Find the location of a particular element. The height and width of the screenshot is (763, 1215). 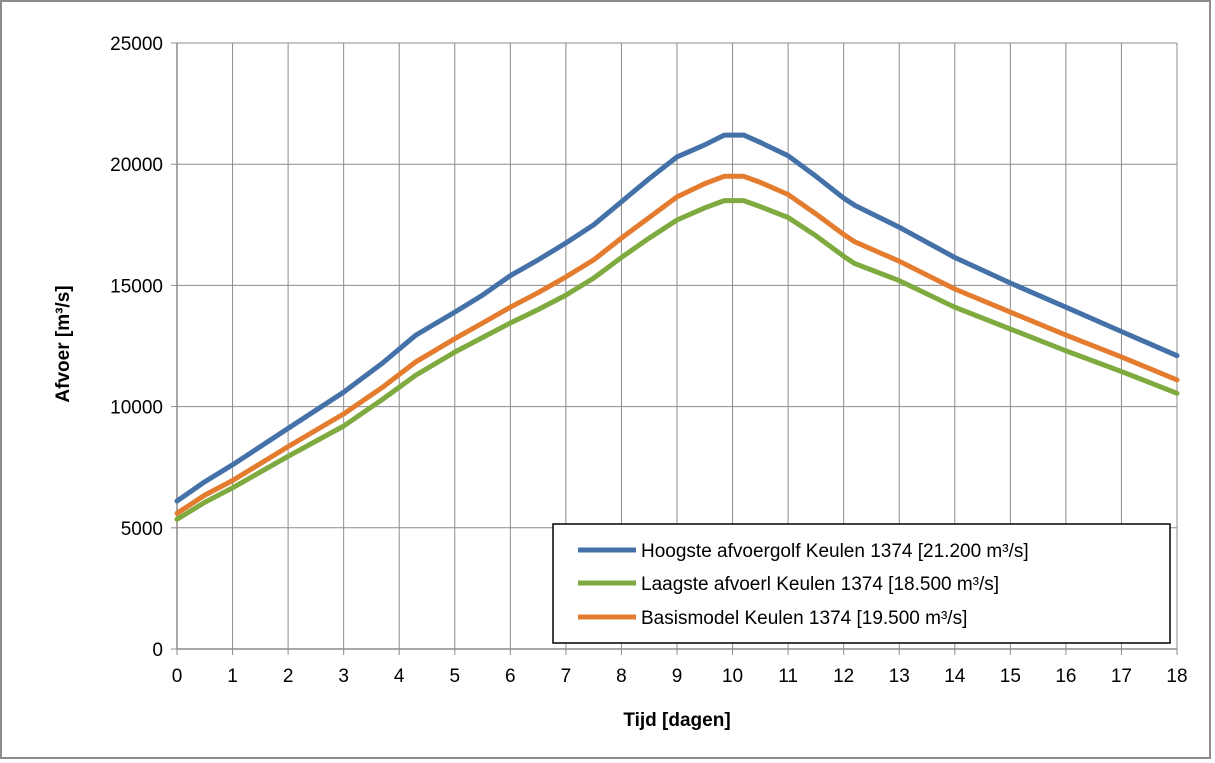

y-tick-label: 10000 is located at coordinates (136, 408).